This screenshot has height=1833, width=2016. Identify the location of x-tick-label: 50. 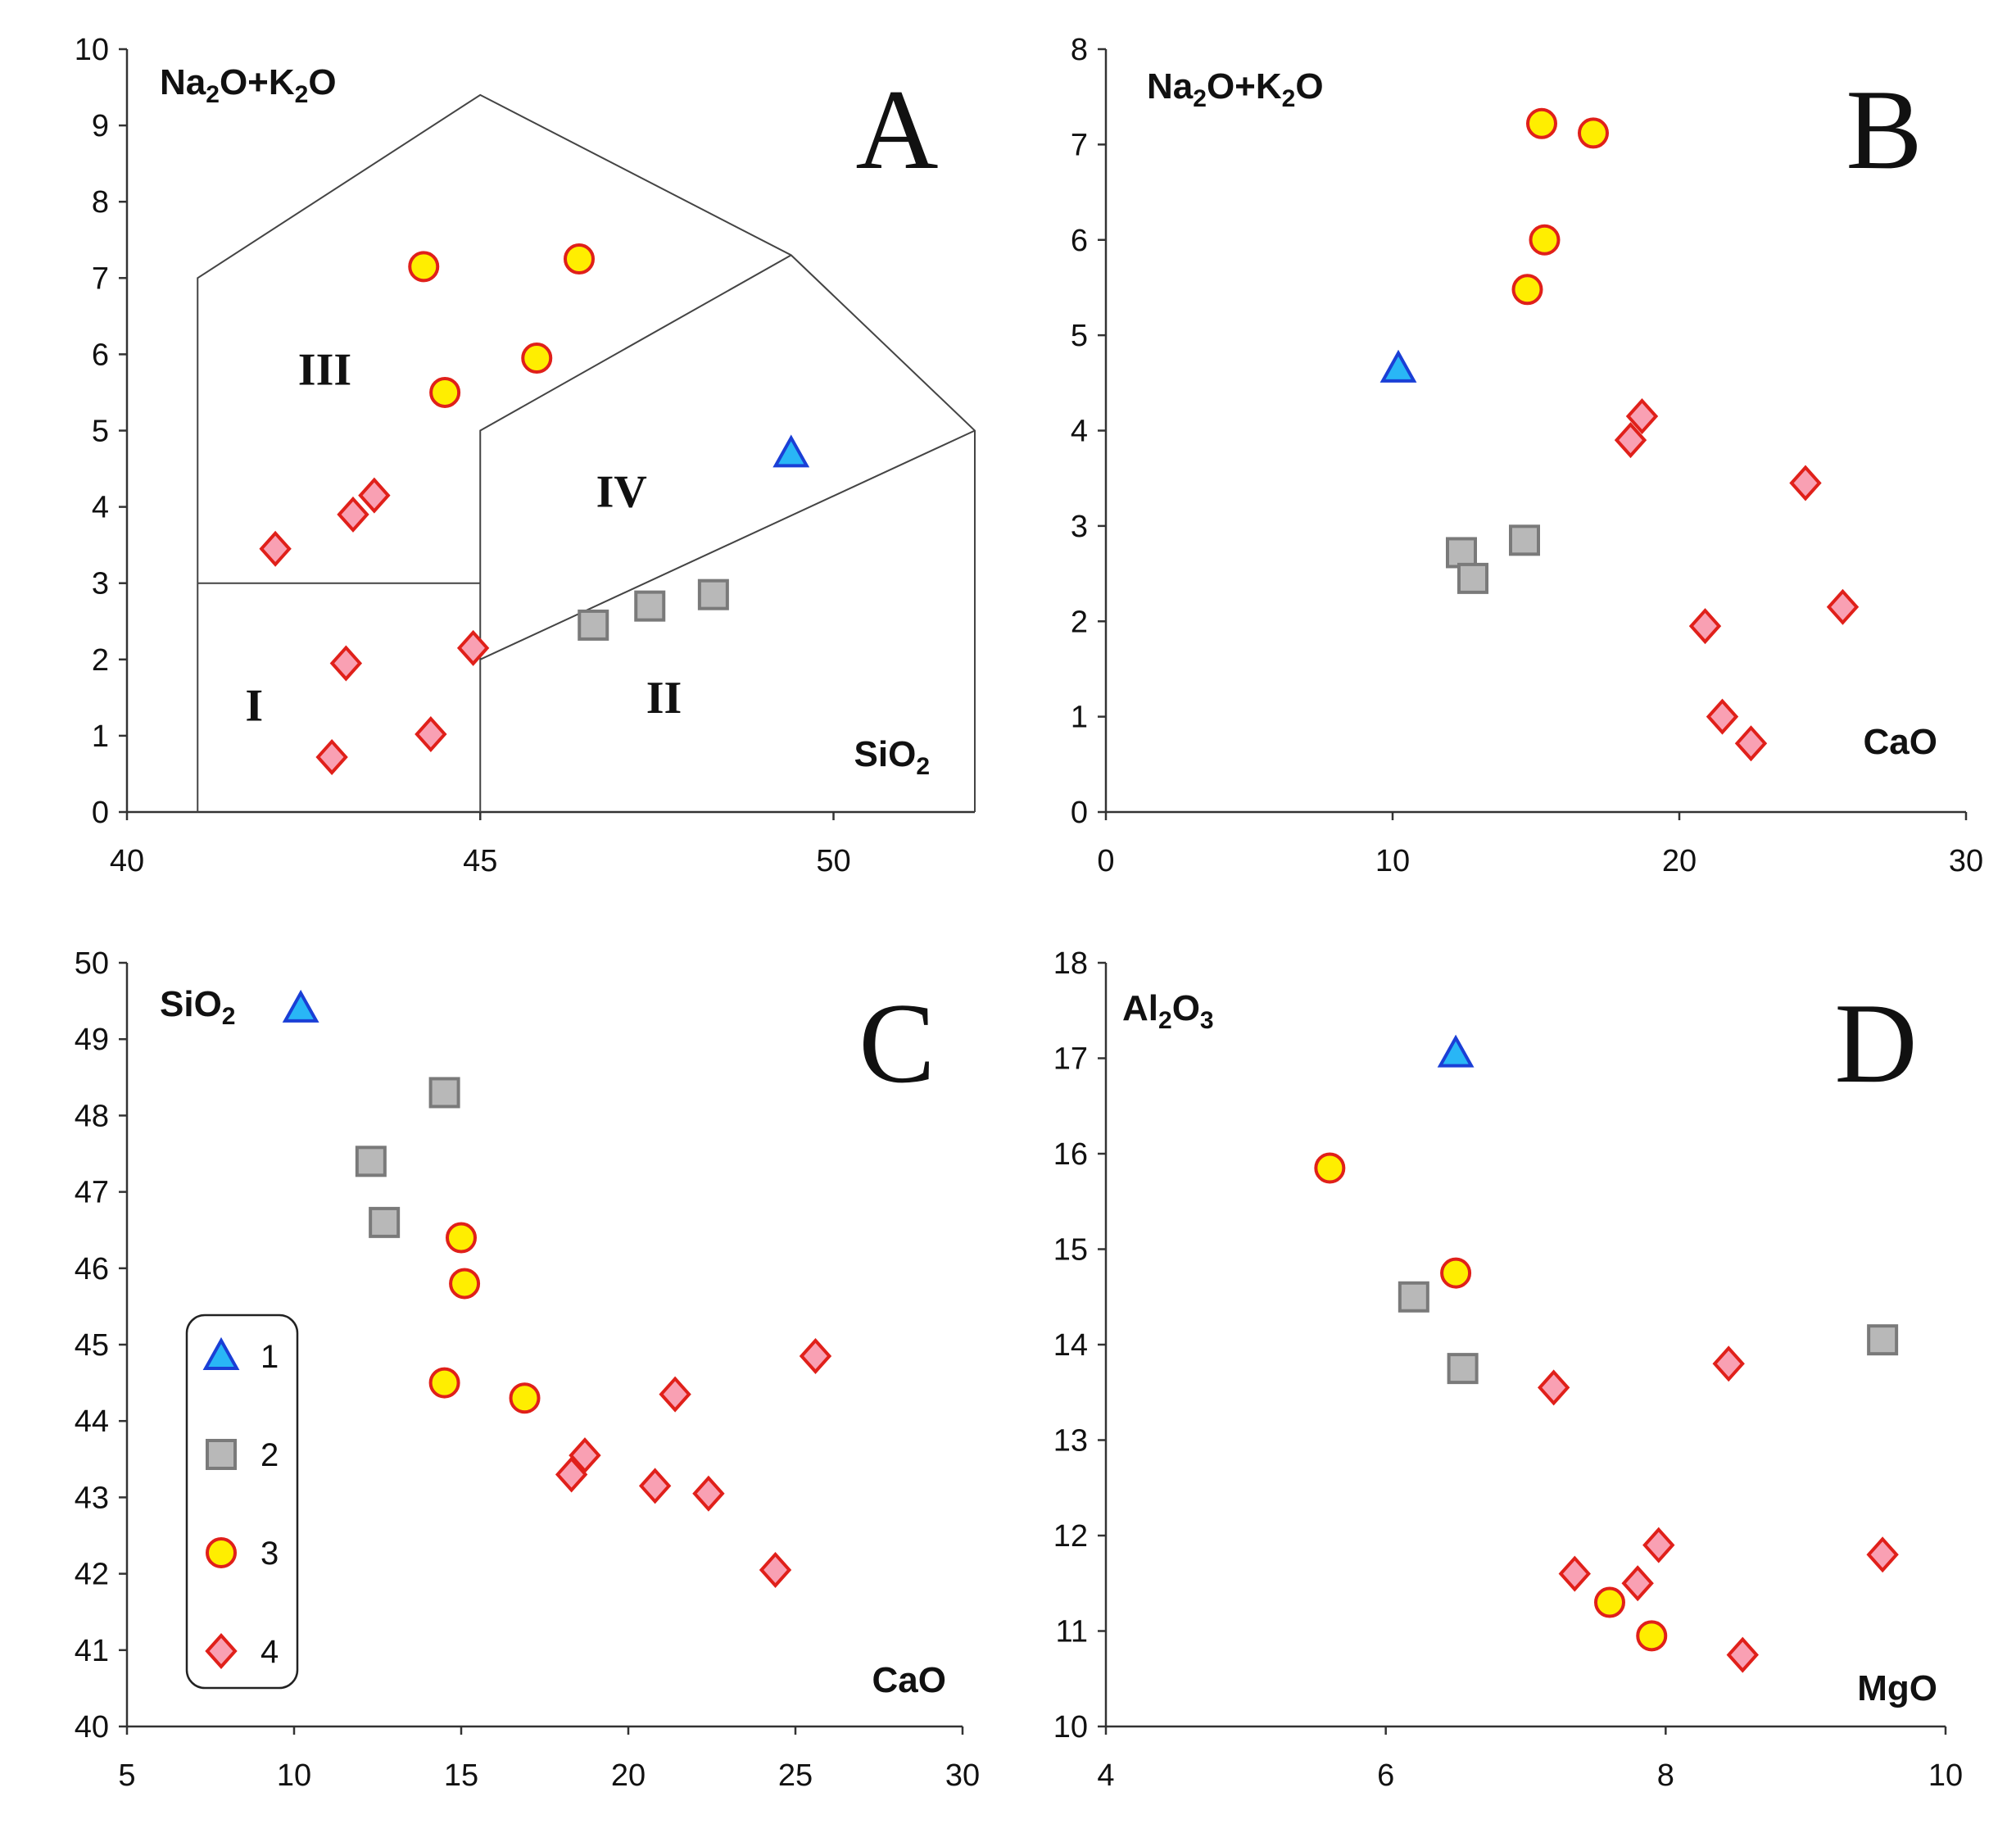
(833, 861).